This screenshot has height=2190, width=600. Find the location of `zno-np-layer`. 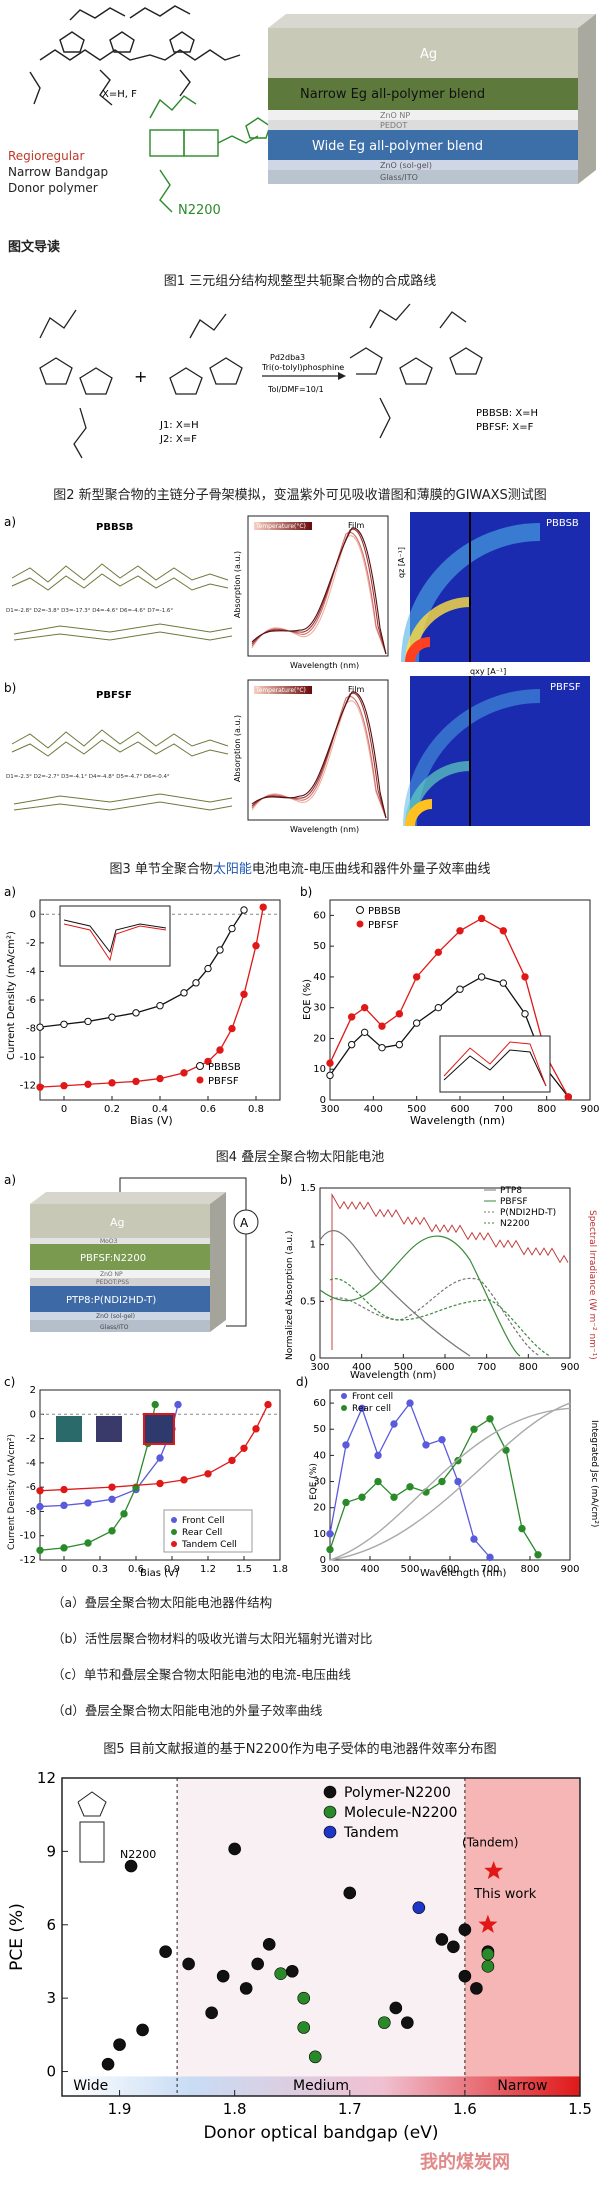

zno-np-layer is located at coordinates (423, 115).